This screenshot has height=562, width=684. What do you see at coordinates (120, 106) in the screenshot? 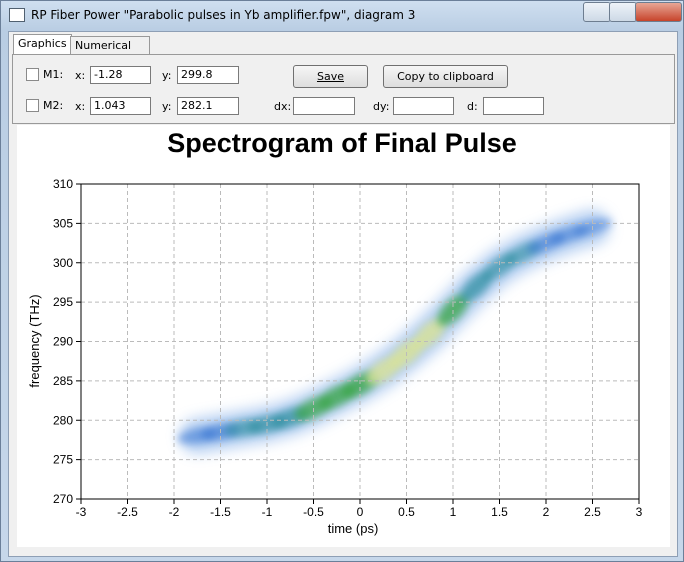
I see `text-field: 1.043` at bounding box center [120, 106].